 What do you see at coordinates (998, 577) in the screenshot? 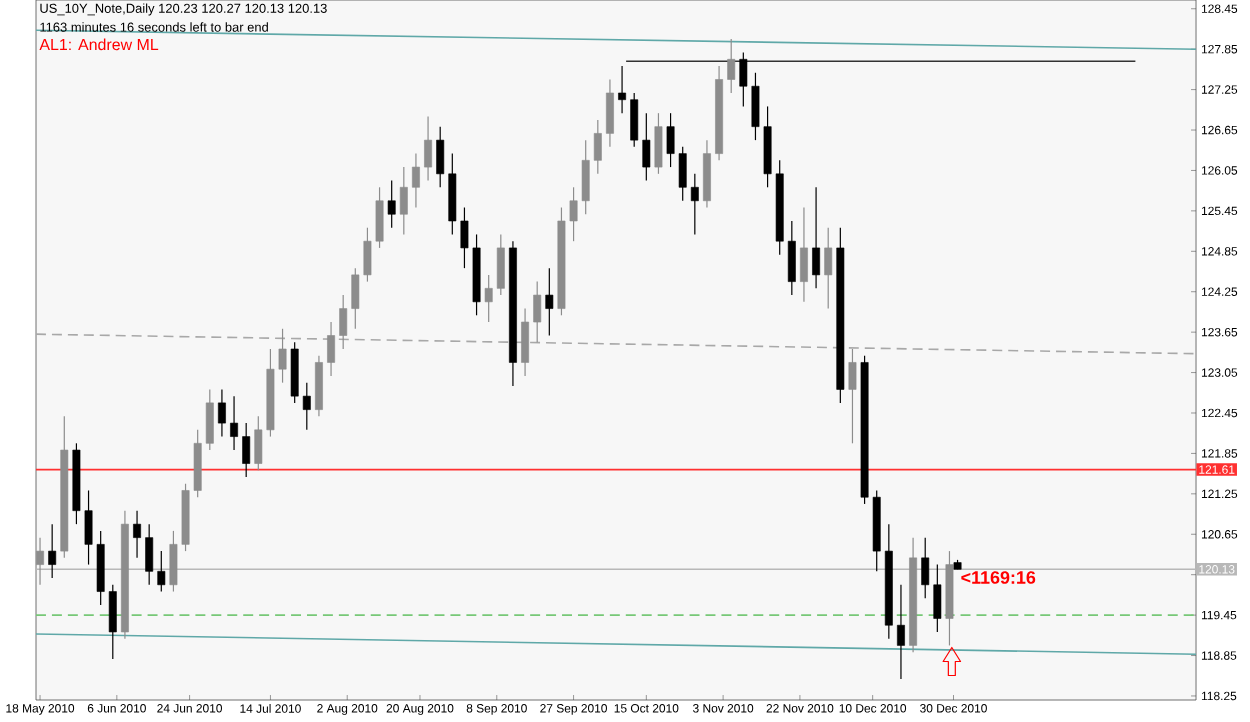
I see `annotation: <1169:16` at bounding box center [998, 577].